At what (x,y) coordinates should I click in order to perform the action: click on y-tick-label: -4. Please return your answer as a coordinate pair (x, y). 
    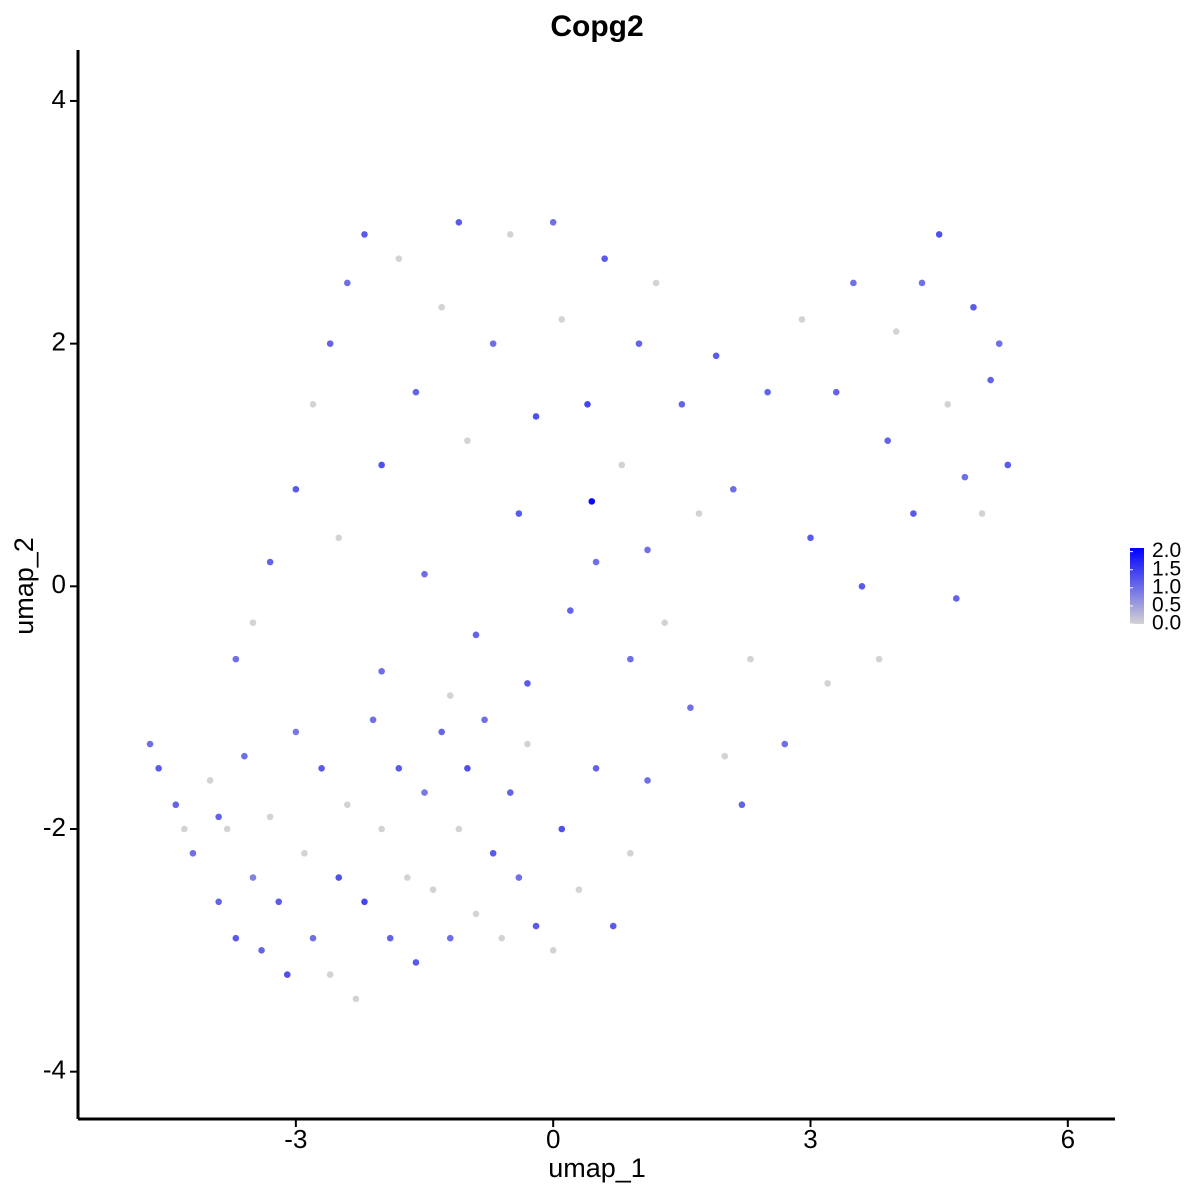
    Looking at the image, I should click on (54, 1070).